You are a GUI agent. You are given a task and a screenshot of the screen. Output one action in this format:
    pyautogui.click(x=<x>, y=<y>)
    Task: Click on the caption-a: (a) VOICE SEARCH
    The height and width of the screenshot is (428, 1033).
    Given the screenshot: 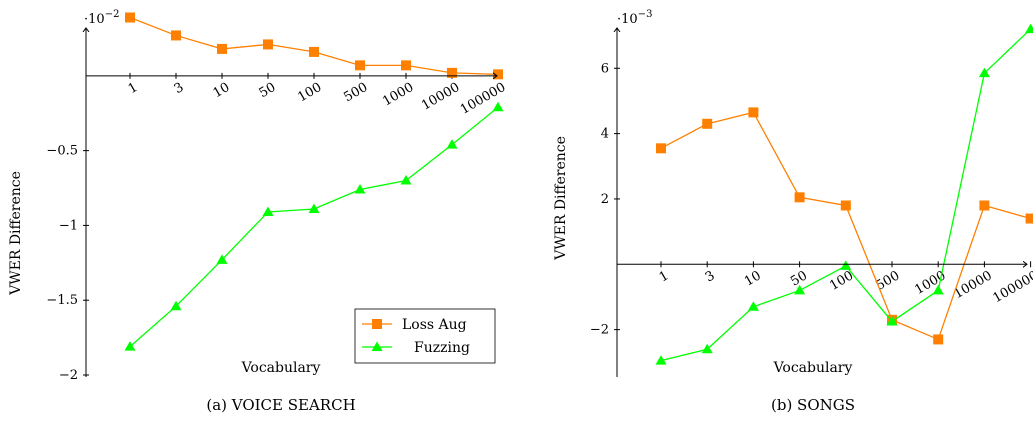 What is the action you would take?
    pyautogui.click(x=280, y=405)
    